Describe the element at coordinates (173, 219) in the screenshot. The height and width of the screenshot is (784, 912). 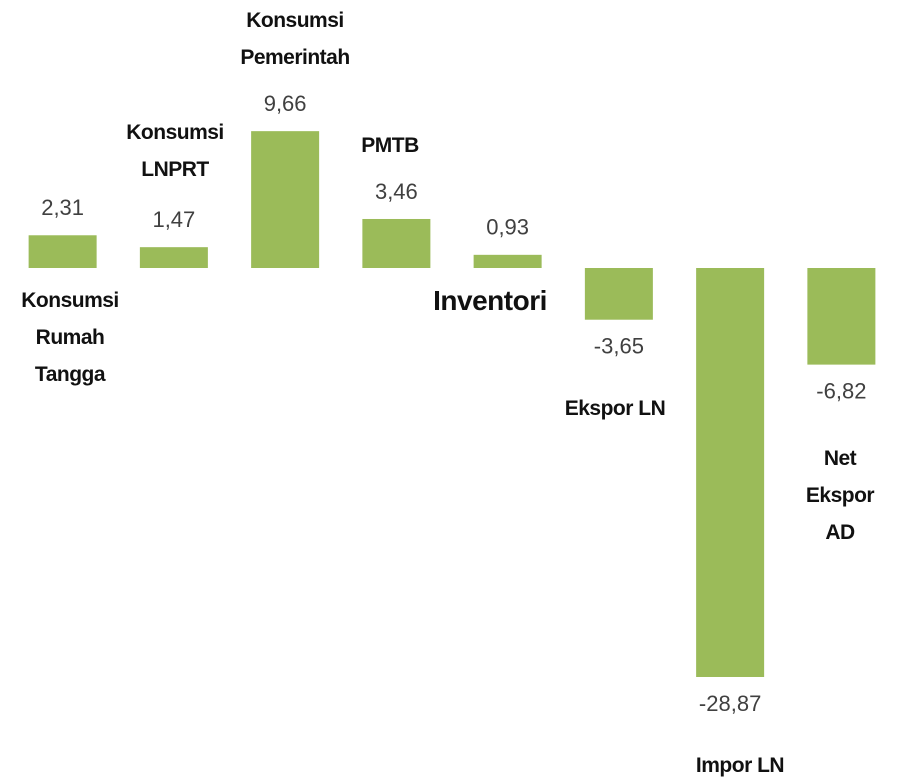
I see `value-label: 1,47` at that location.